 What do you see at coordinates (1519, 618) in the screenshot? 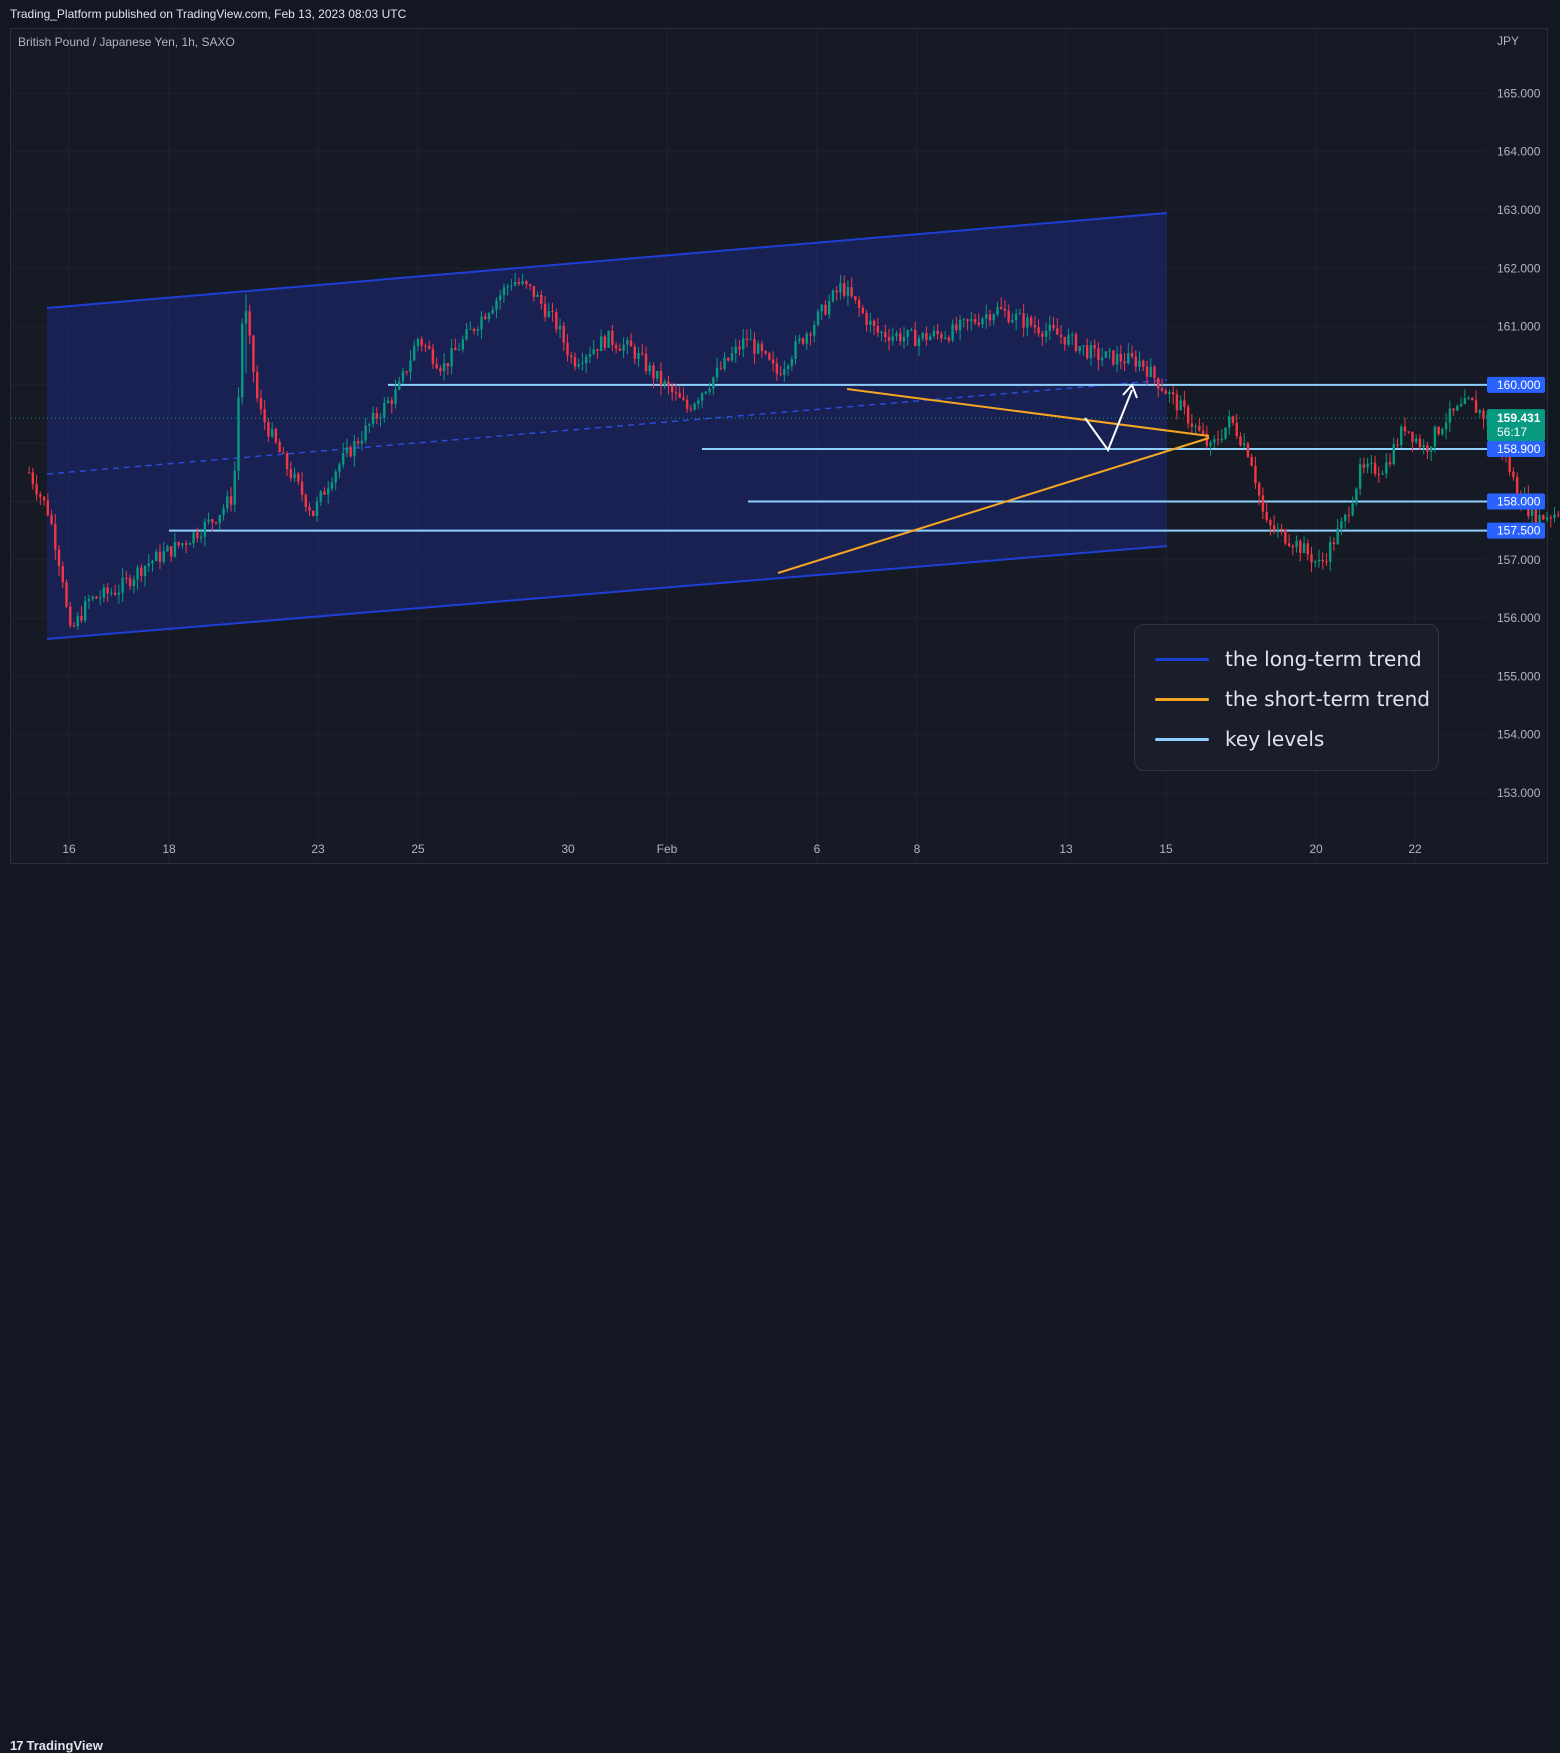
I see `y-tick-label: 156.000` at bounding box center [1519, 618].